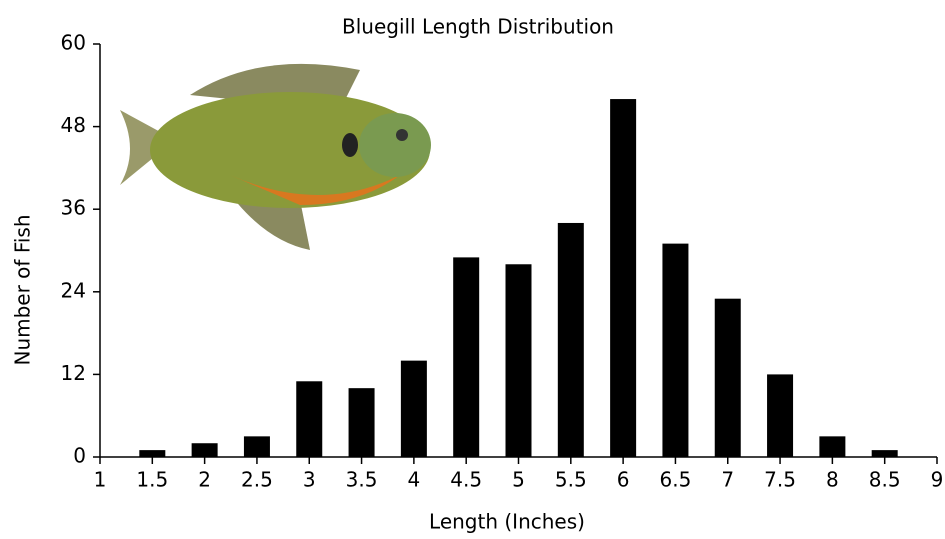 Image resolution: width=945 pixels, height=539 pixels. What do you see at coordinates (73, 290) in the screenshot?
I see `y-tick-label: 24` at bounding box center [73, 290].